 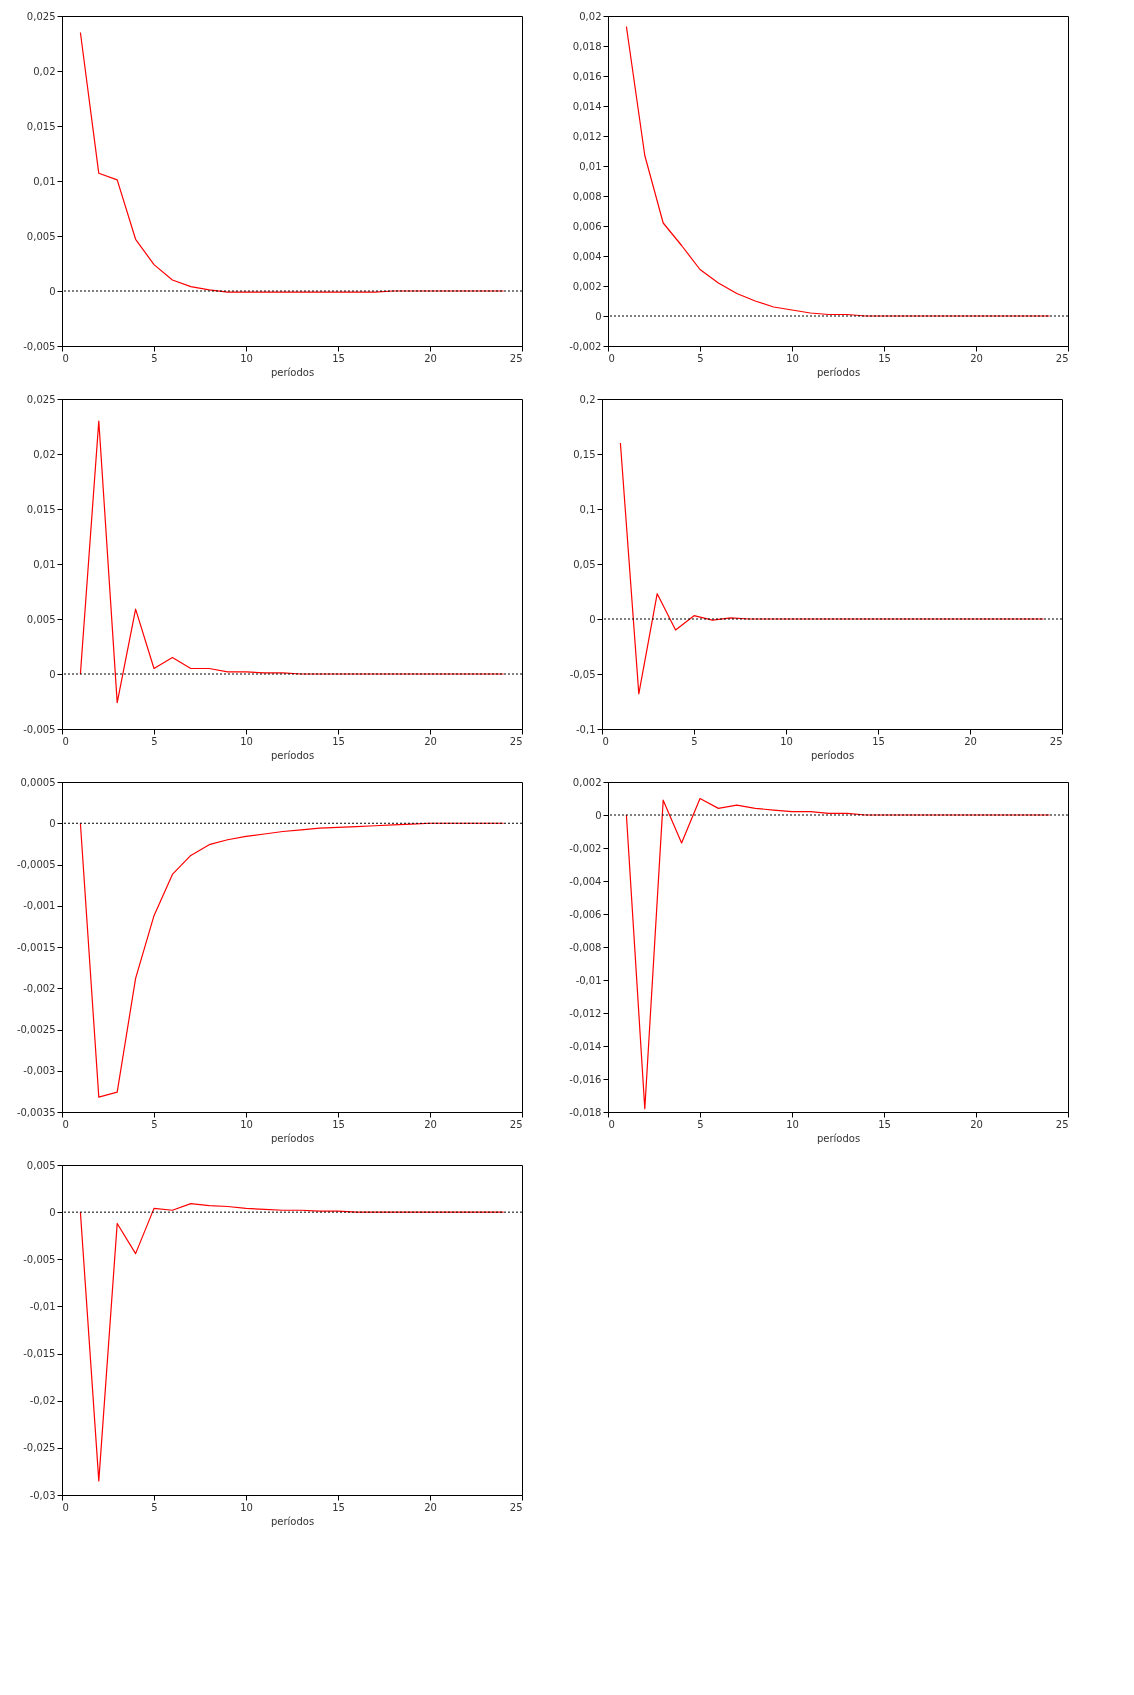 I want to click on y-tick-label: -0,014, so click(x=585, y=1046).